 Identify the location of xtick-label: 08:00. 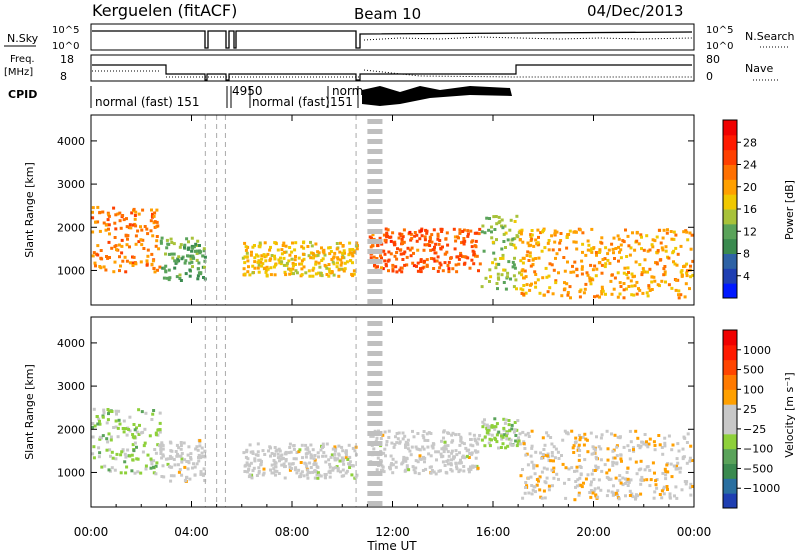
(292, 532).